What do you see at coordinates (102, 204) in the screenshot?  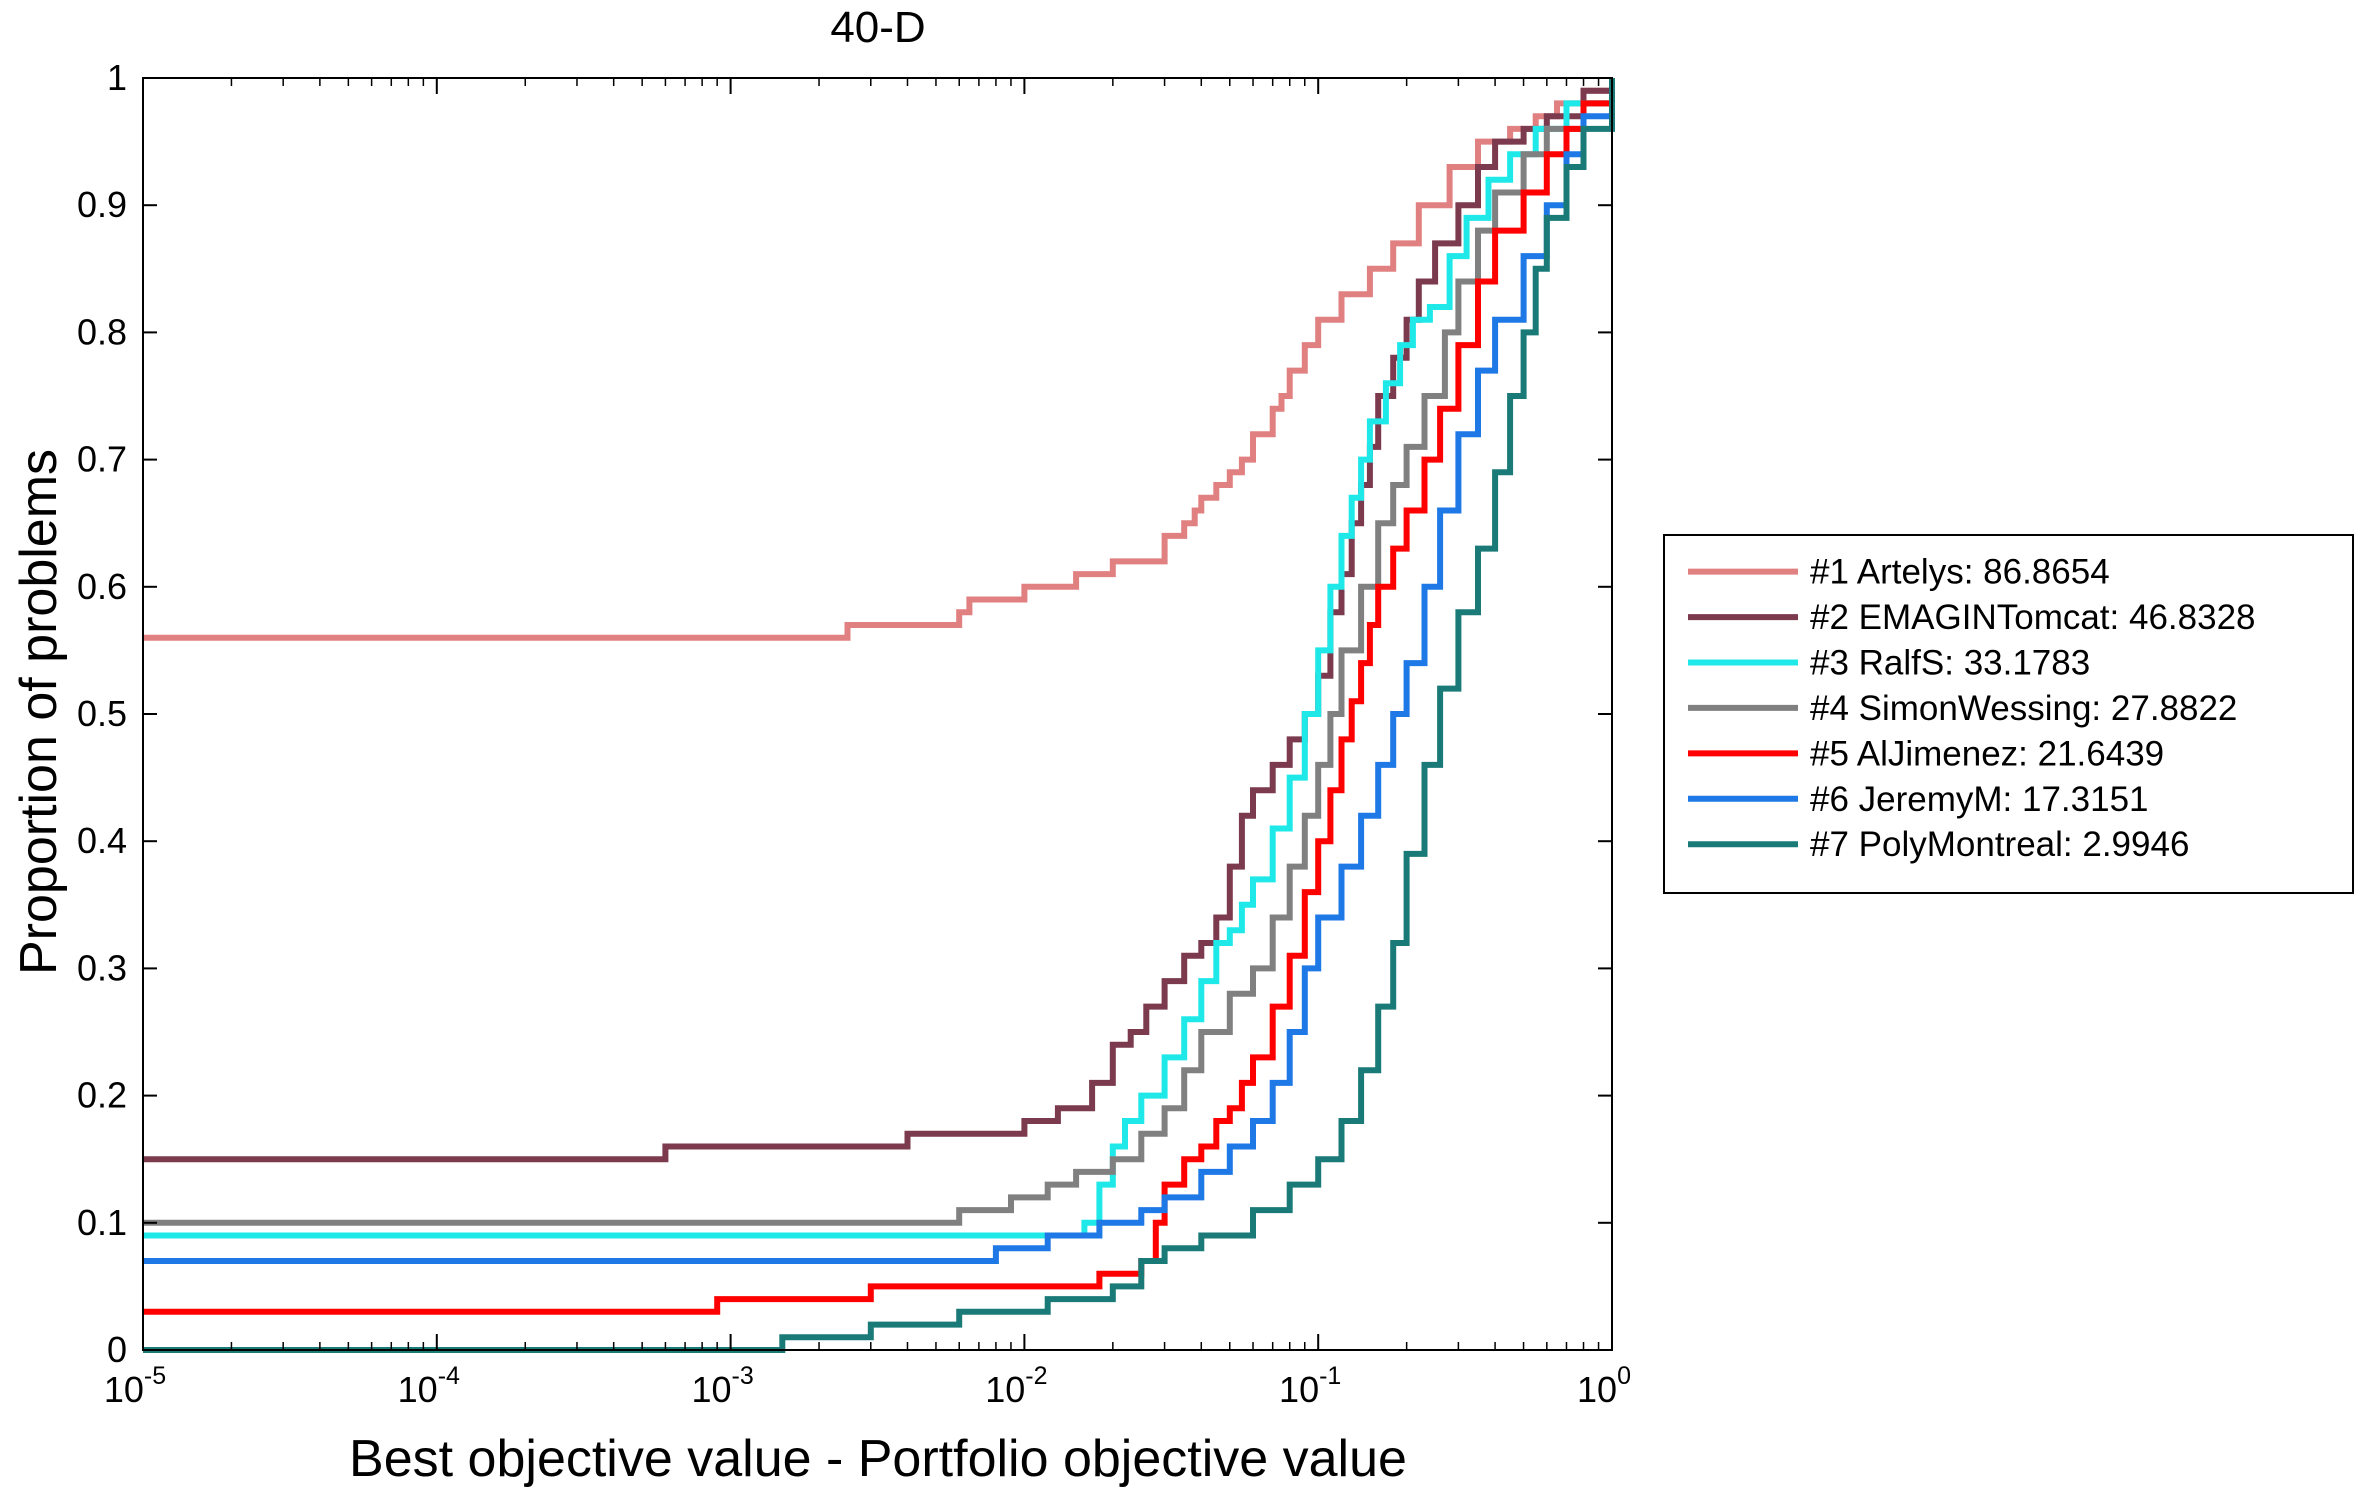 I see `y-tick-label: 0.9` at bounding box center [102, 204].